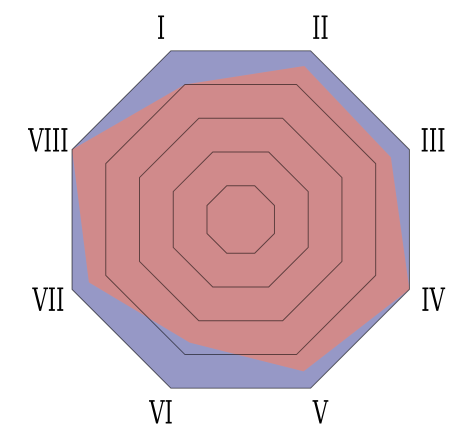 This screenshot has width=468, height=437. Describe the element at coordinates (161, 27) in the screenshot. I see `spoke-label: I` at that location.